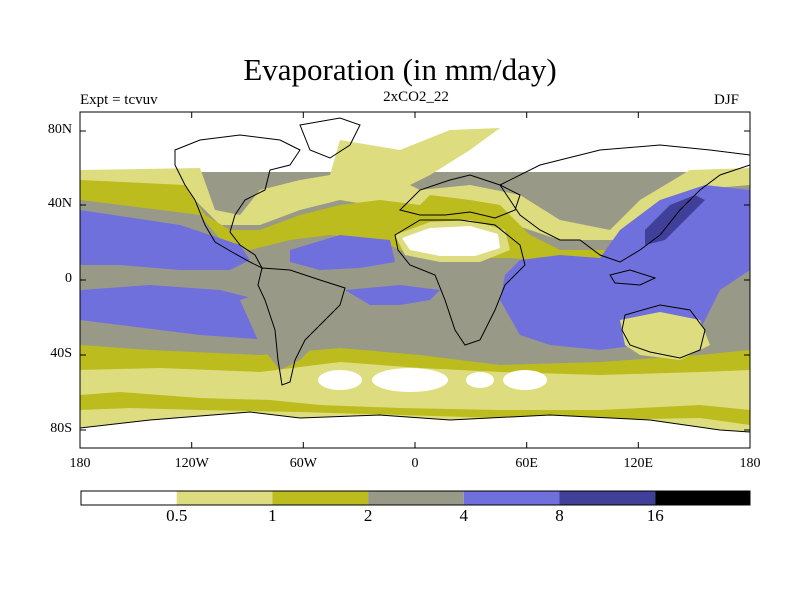  Describe the element at coordinates (119, 100) in the screenshot. I see `experiment-label: Expt = tcvuv` at that location.